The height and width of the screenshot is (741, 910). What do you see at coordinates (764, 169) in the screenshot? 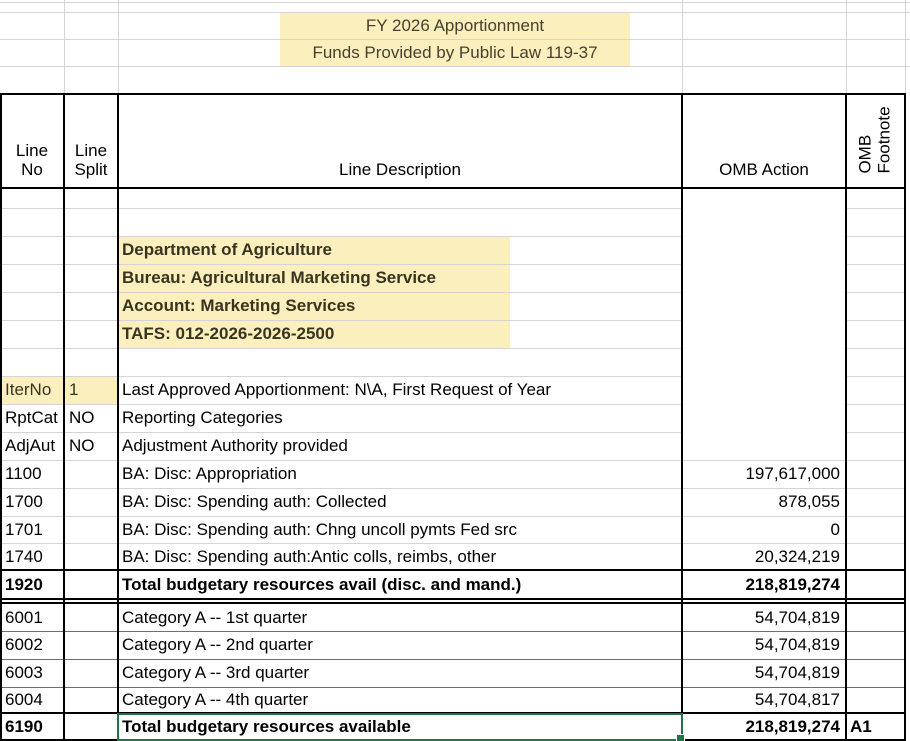
I see `header-omb-action-label: OMB Action` at bounding box center [764, 169].